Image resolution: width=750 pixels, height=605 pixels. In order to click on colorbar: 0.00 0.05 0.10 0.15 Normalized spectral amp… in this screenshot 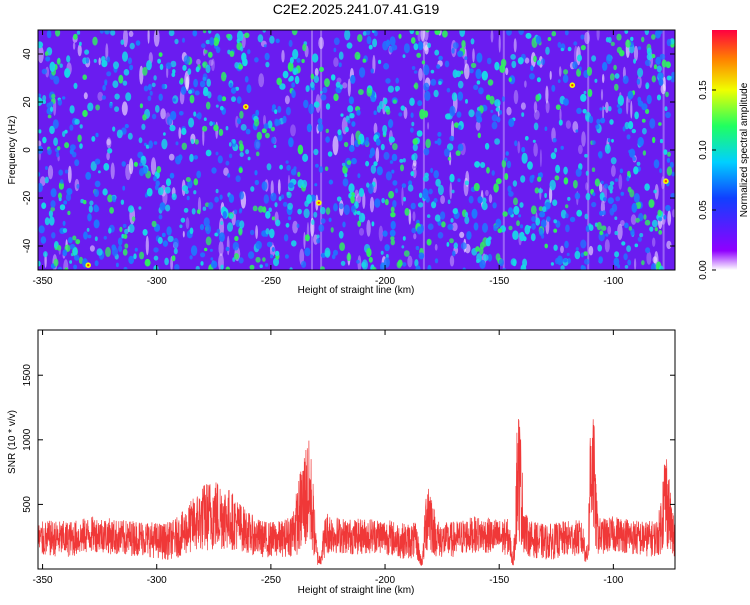, I will do `click(724, 155)`.